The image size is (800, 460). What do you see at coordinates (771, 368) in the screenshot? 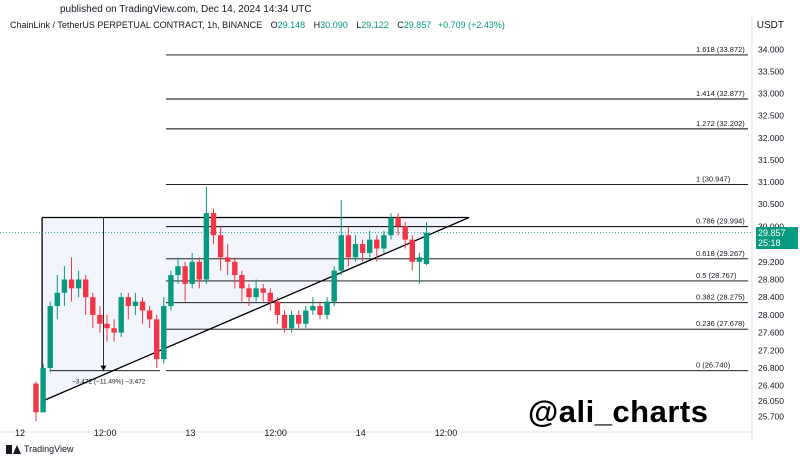
I see `price-tick-label: 26.800` at bounding box center [771, 368].